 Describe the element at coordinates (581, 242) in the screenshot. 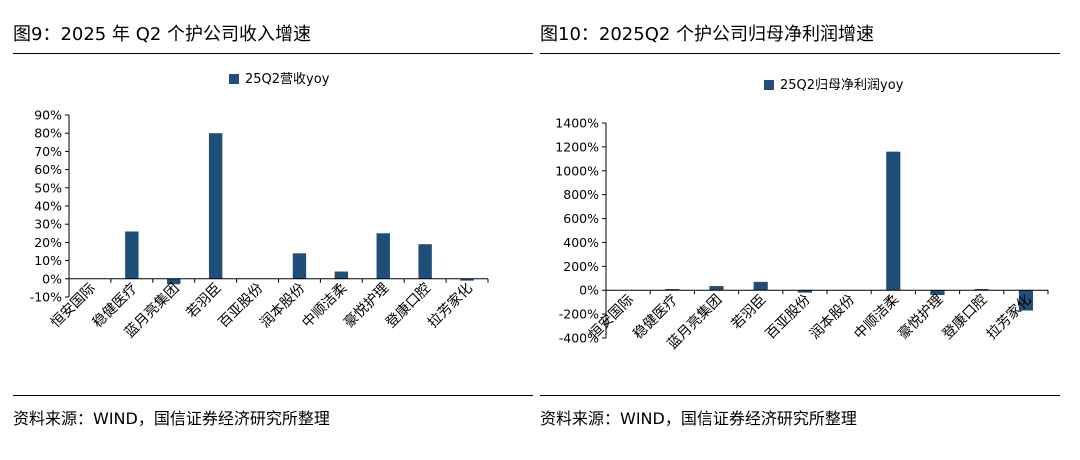

I see `y-tick-label: 400%` at that location.